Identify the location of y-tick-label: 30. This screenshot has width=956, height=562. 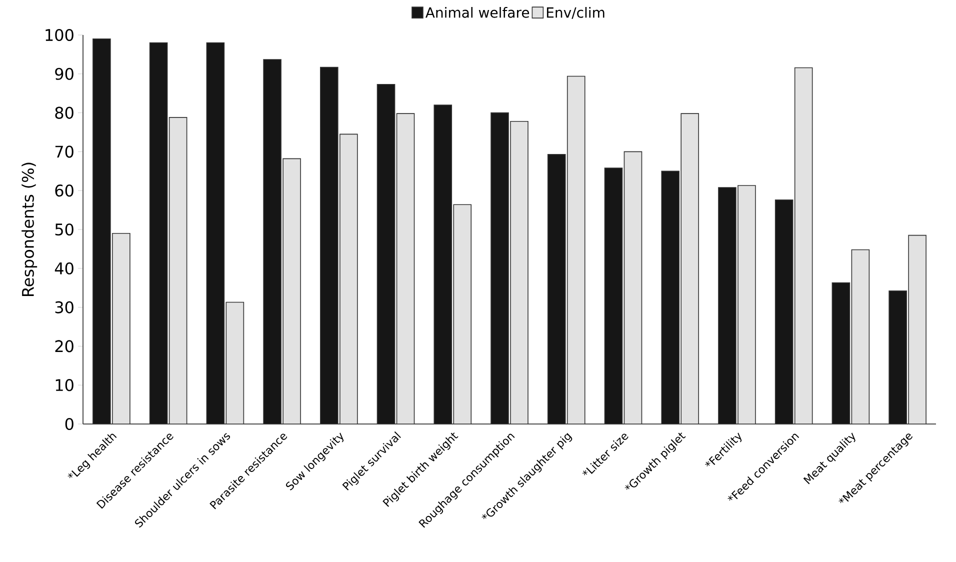
(64, 307).